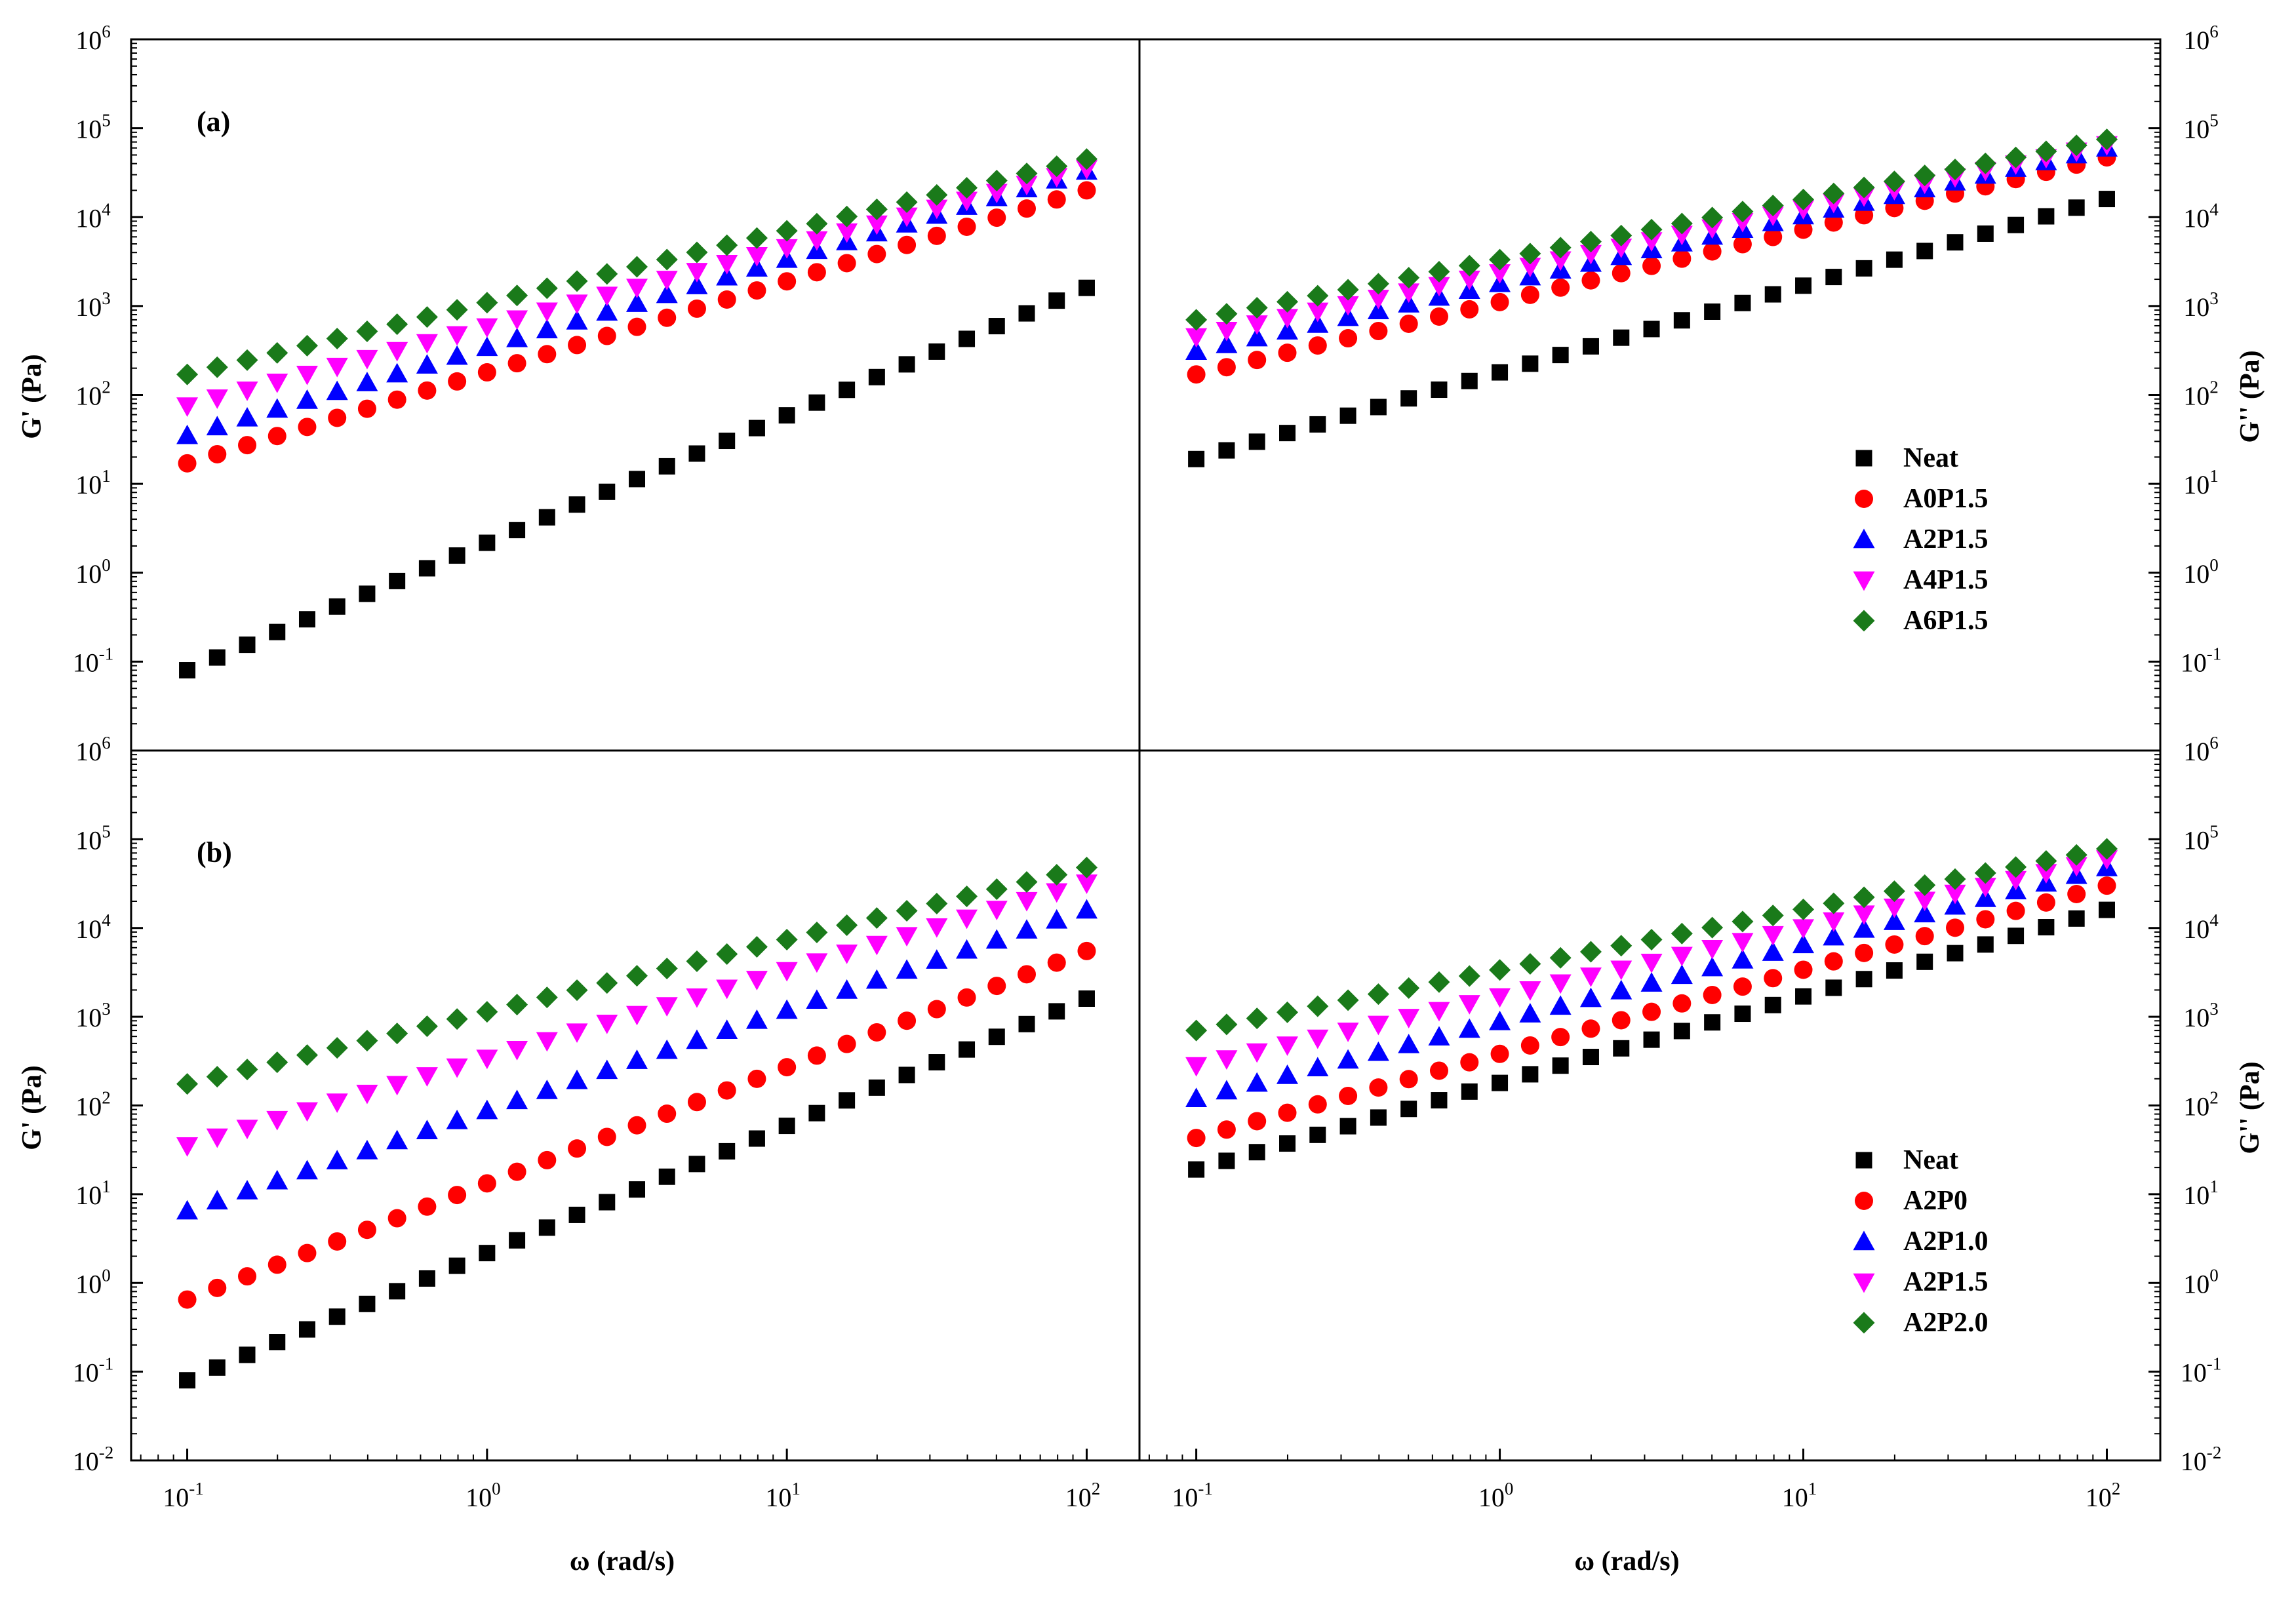  I want to click on x-tick-labels-b-right: 10-1 100 101 102, so click(1646, 1495).